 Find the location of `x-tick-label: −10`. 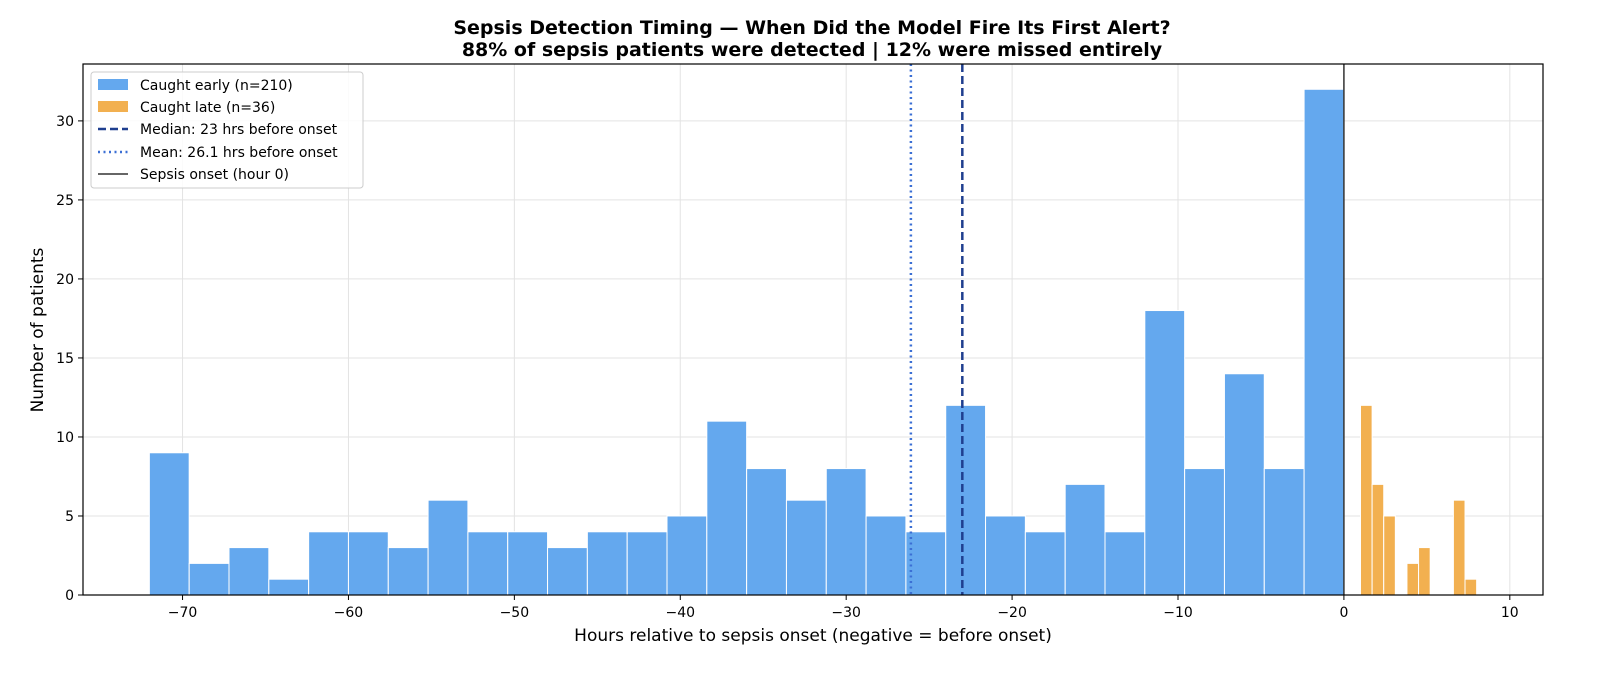

x-tick-label: −10 is located at coordinates (1178, 613).